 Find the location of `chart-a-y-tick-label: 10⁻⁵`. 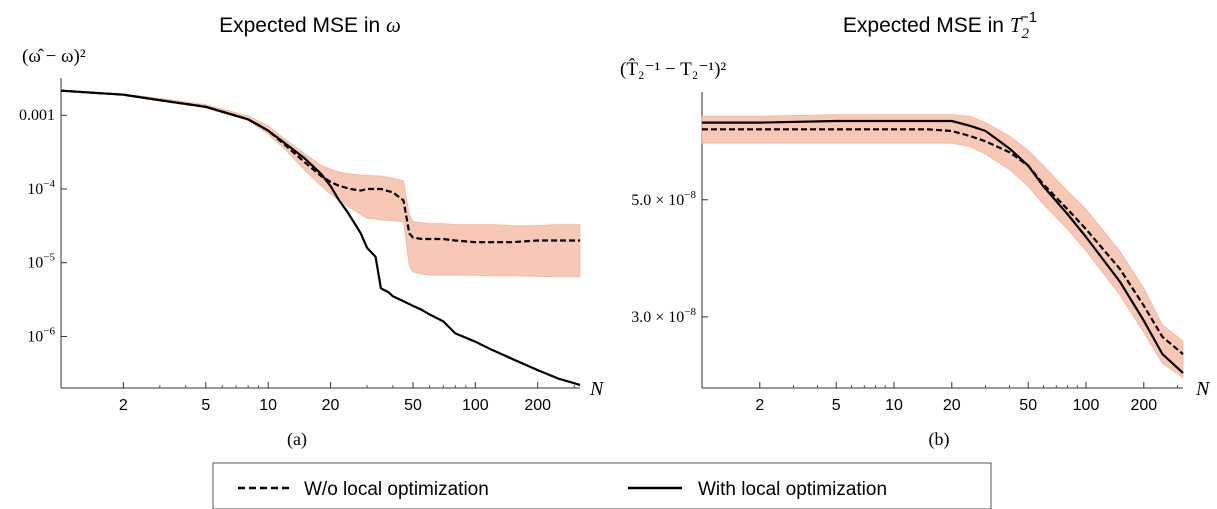

chart-a-y-tick-label: 10⁻⁵ is located at coordinates (41, 262).